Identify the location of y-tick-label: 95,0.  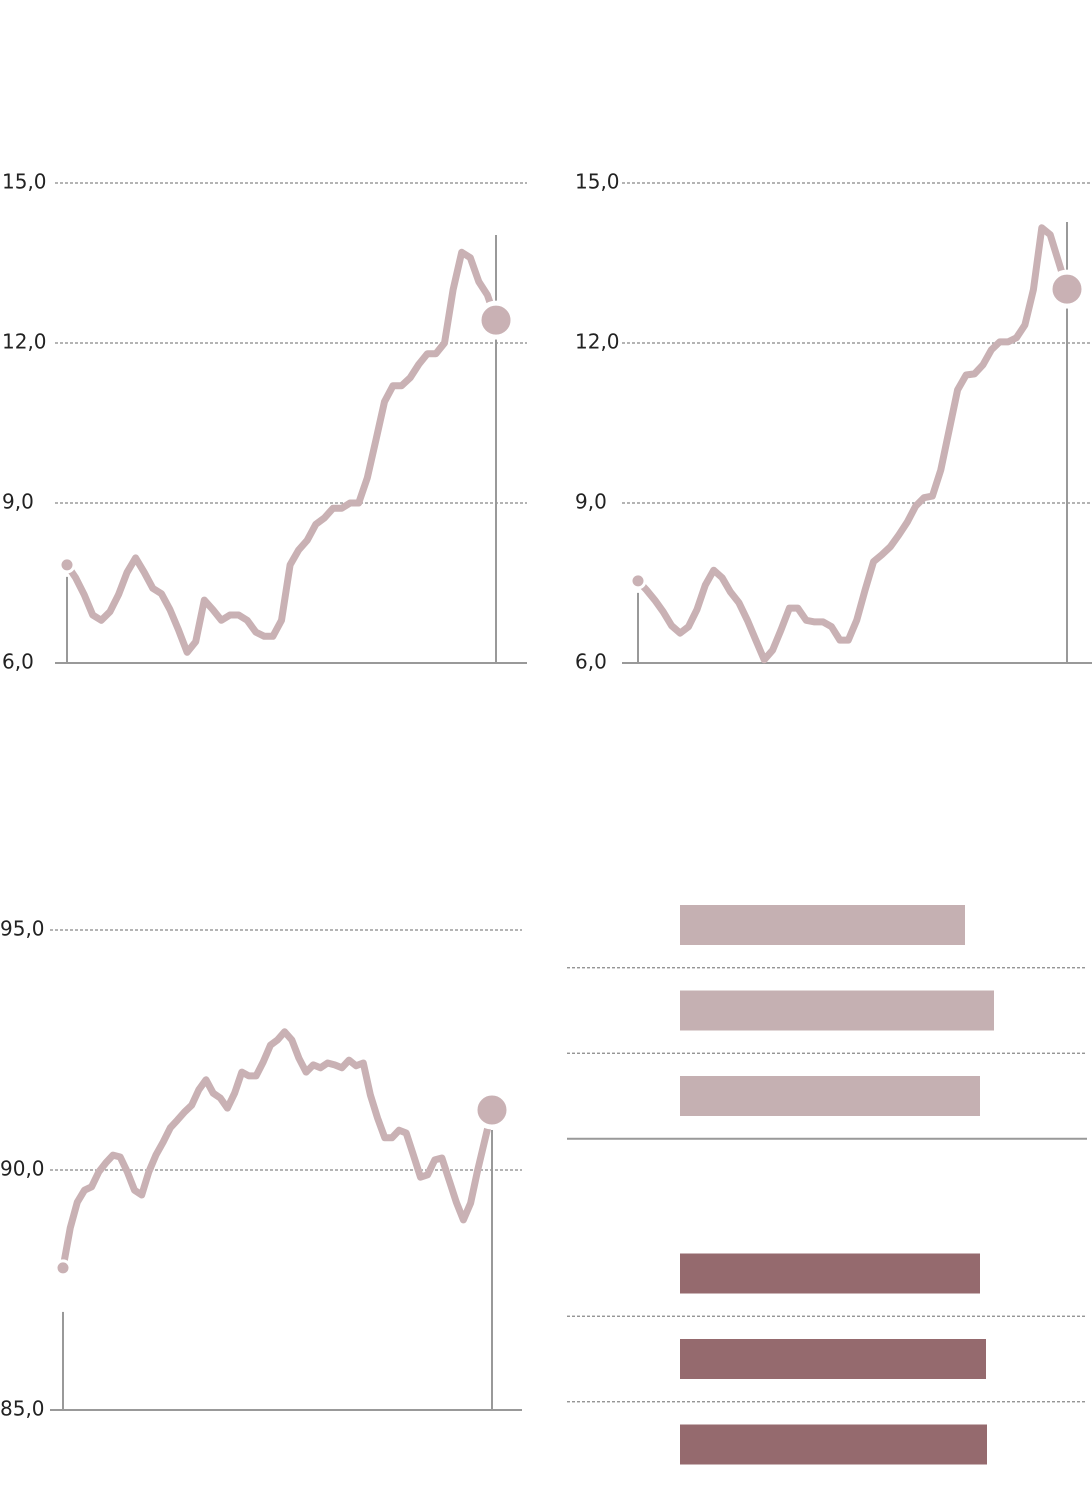
(22, 929).